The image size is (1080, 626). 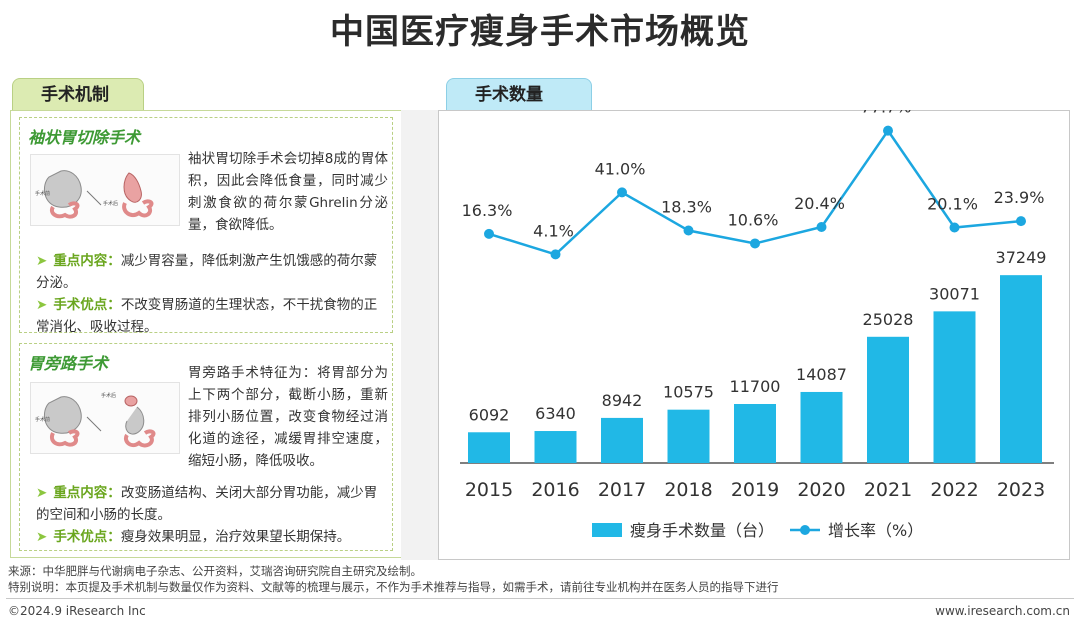 What do you see at coordinates (688, 436) in the screenshot?
I see `bar-2018` at bounding box center [688, 436].